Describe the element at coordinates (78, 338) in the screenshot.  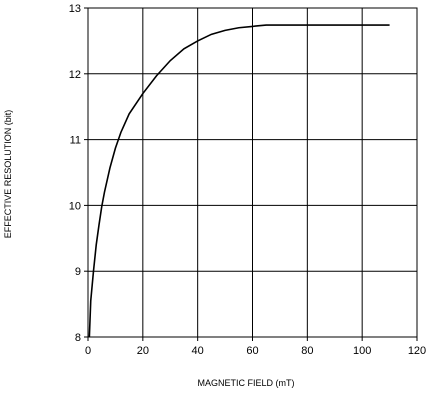
I see `y-tick-label: 8` at that location.